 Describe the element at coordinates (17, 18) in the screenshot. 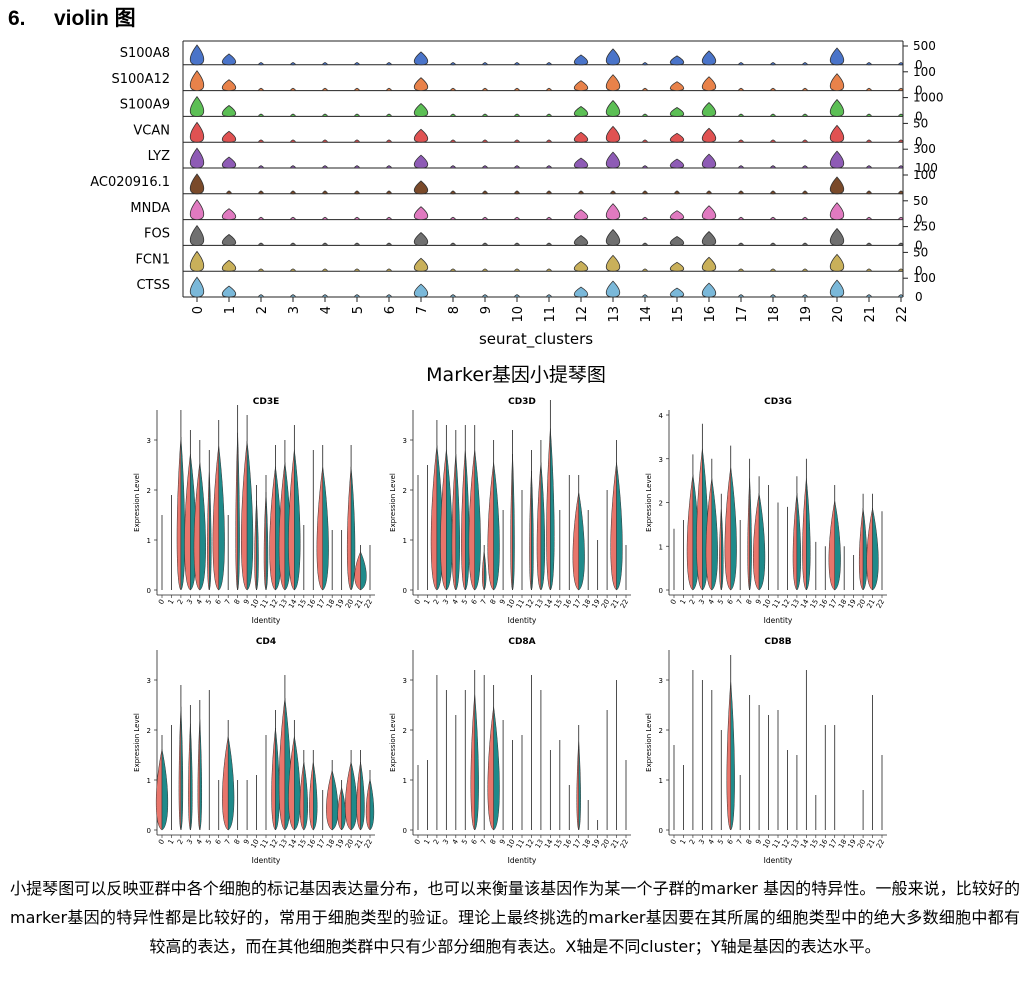

I see `section-number: 6.` at that location.